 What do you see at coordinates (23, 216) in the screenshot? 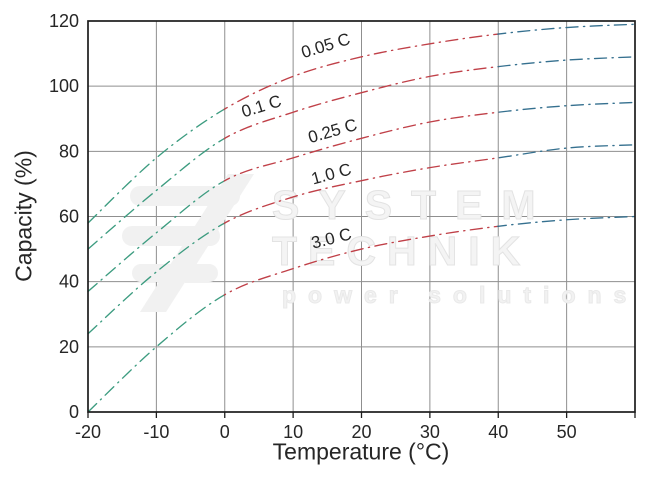
I see `y-axis-title: Capacity (%)` at bounding box center [23, 216].